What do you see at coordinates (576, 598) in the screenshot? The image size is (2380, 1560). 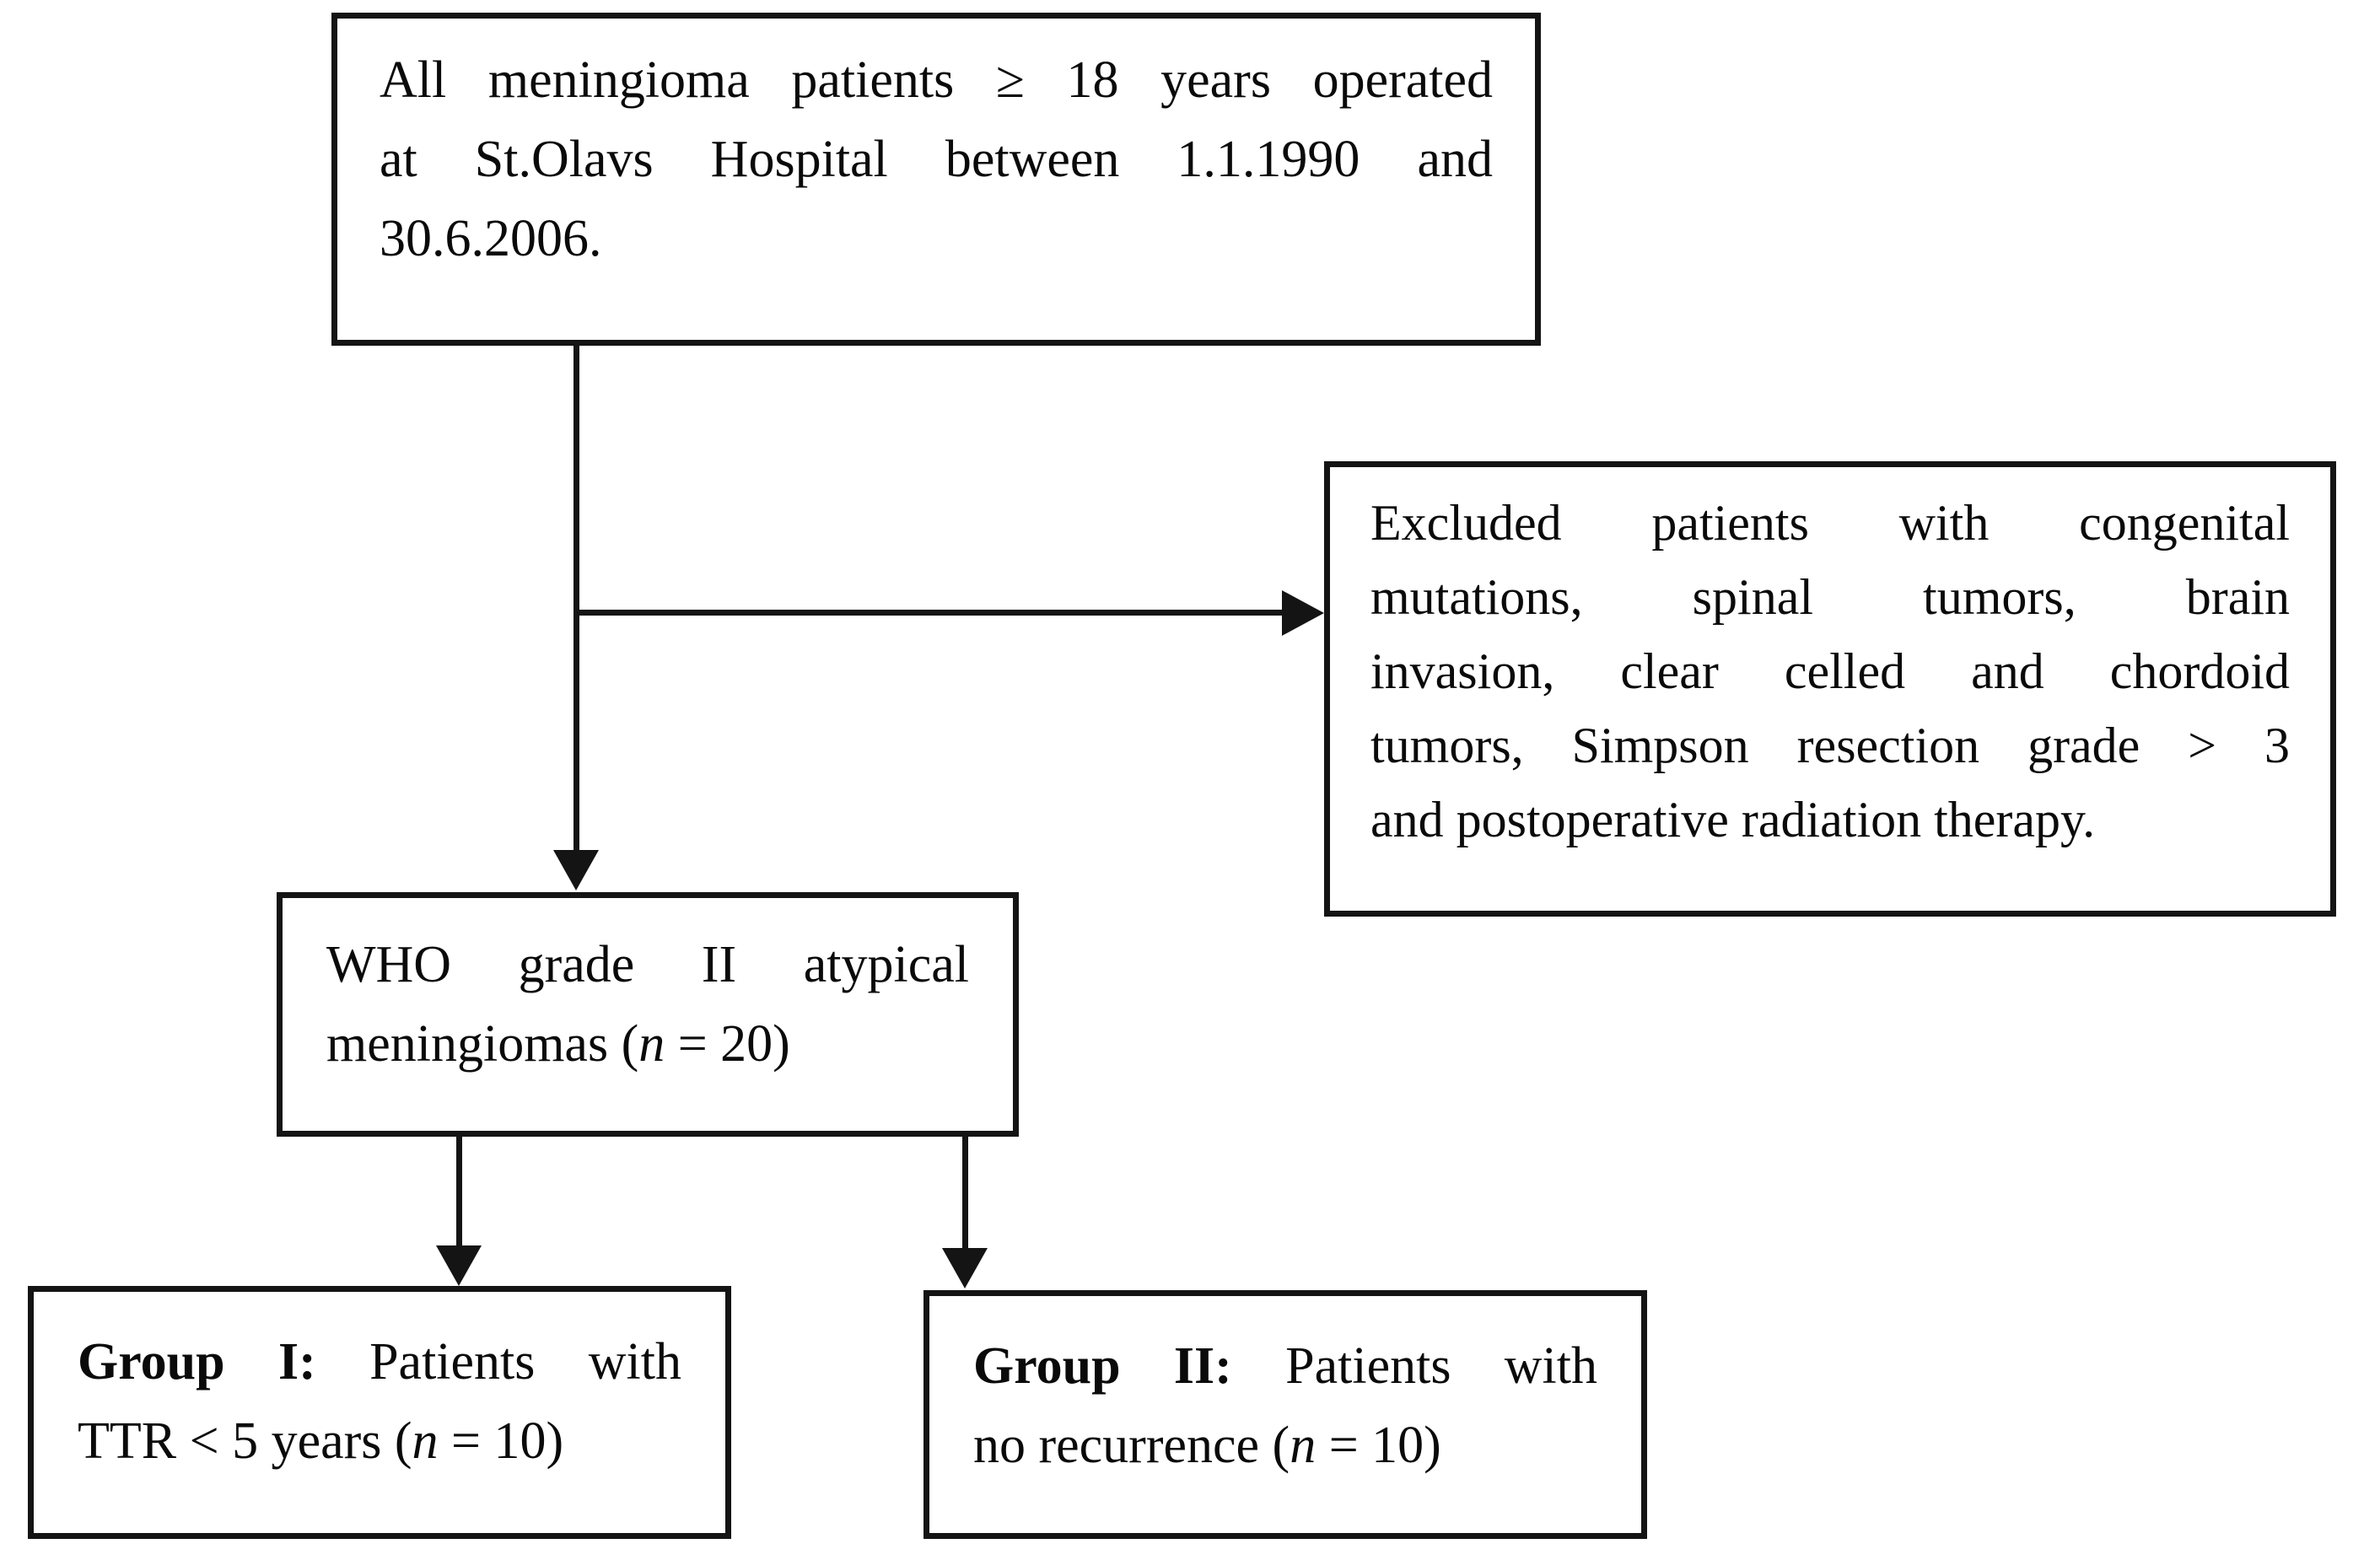 I see `connector-top-to-who` at bounding box center [576, 598].